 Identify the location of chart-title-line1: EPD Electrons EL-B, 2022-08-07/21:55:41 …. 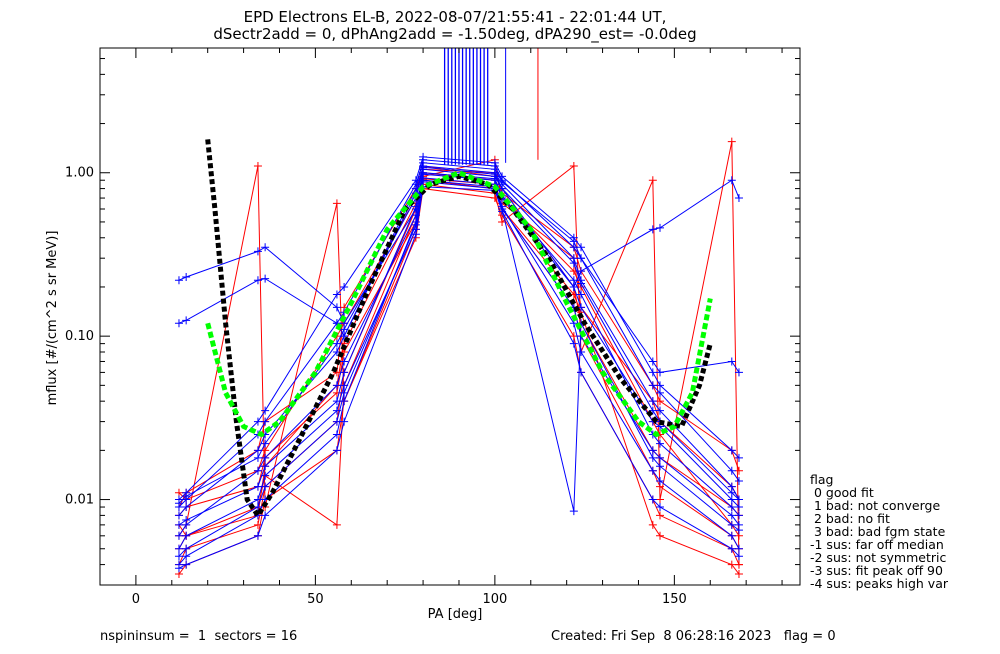
(455, 17).